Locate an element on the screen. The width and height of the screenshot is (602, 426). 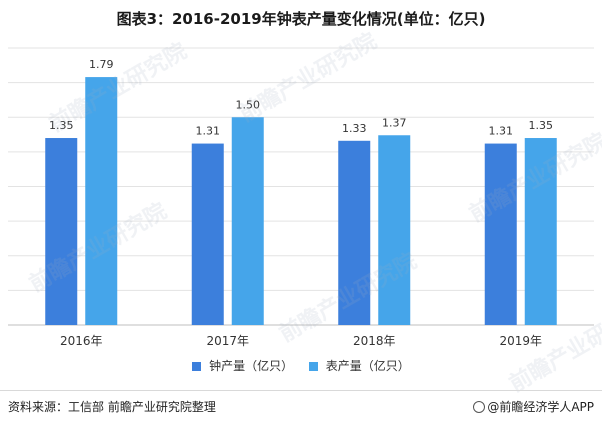
brand-icon is located at coordinates (479, 407).